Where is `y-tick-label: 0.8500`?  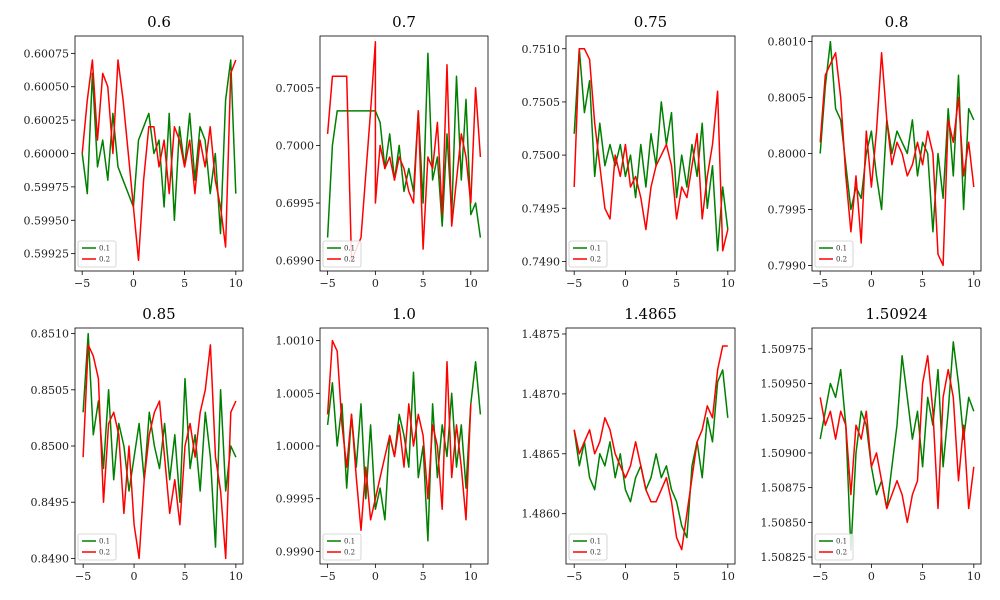 y-tick-label: 0.8500 is located at coordinates (50, 446).